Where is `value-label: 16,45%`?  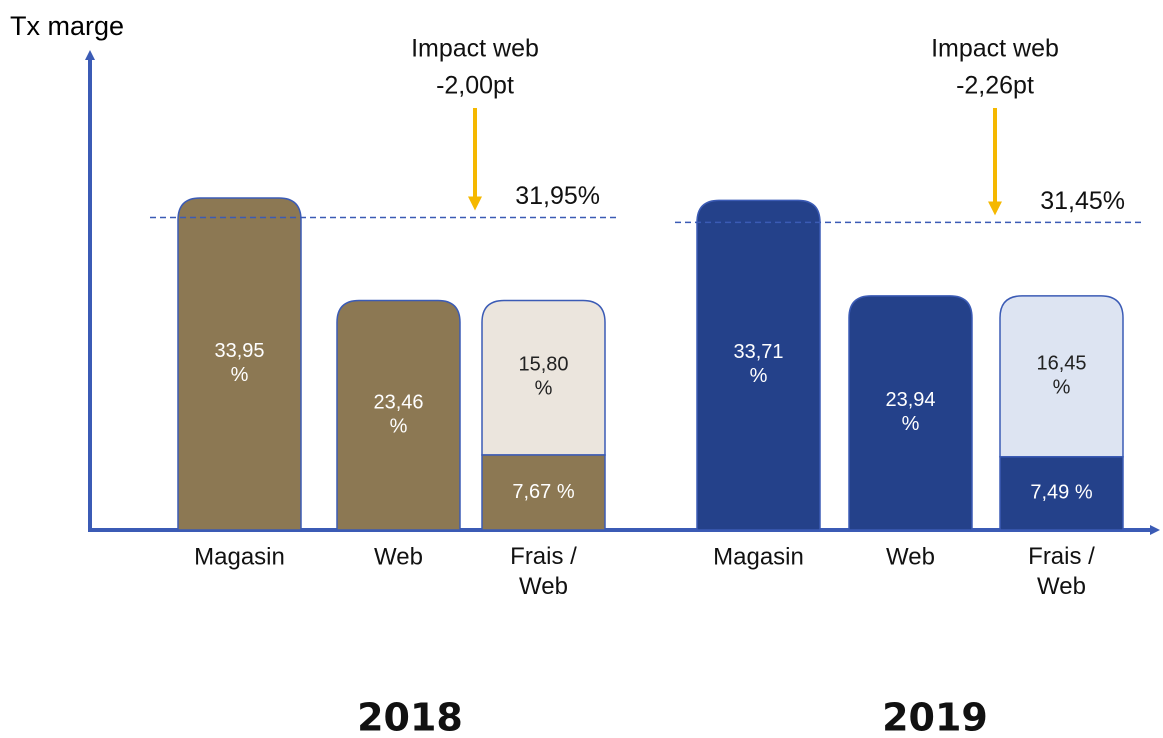 value-label: 16,45% is located at coordinates (1061, 376).